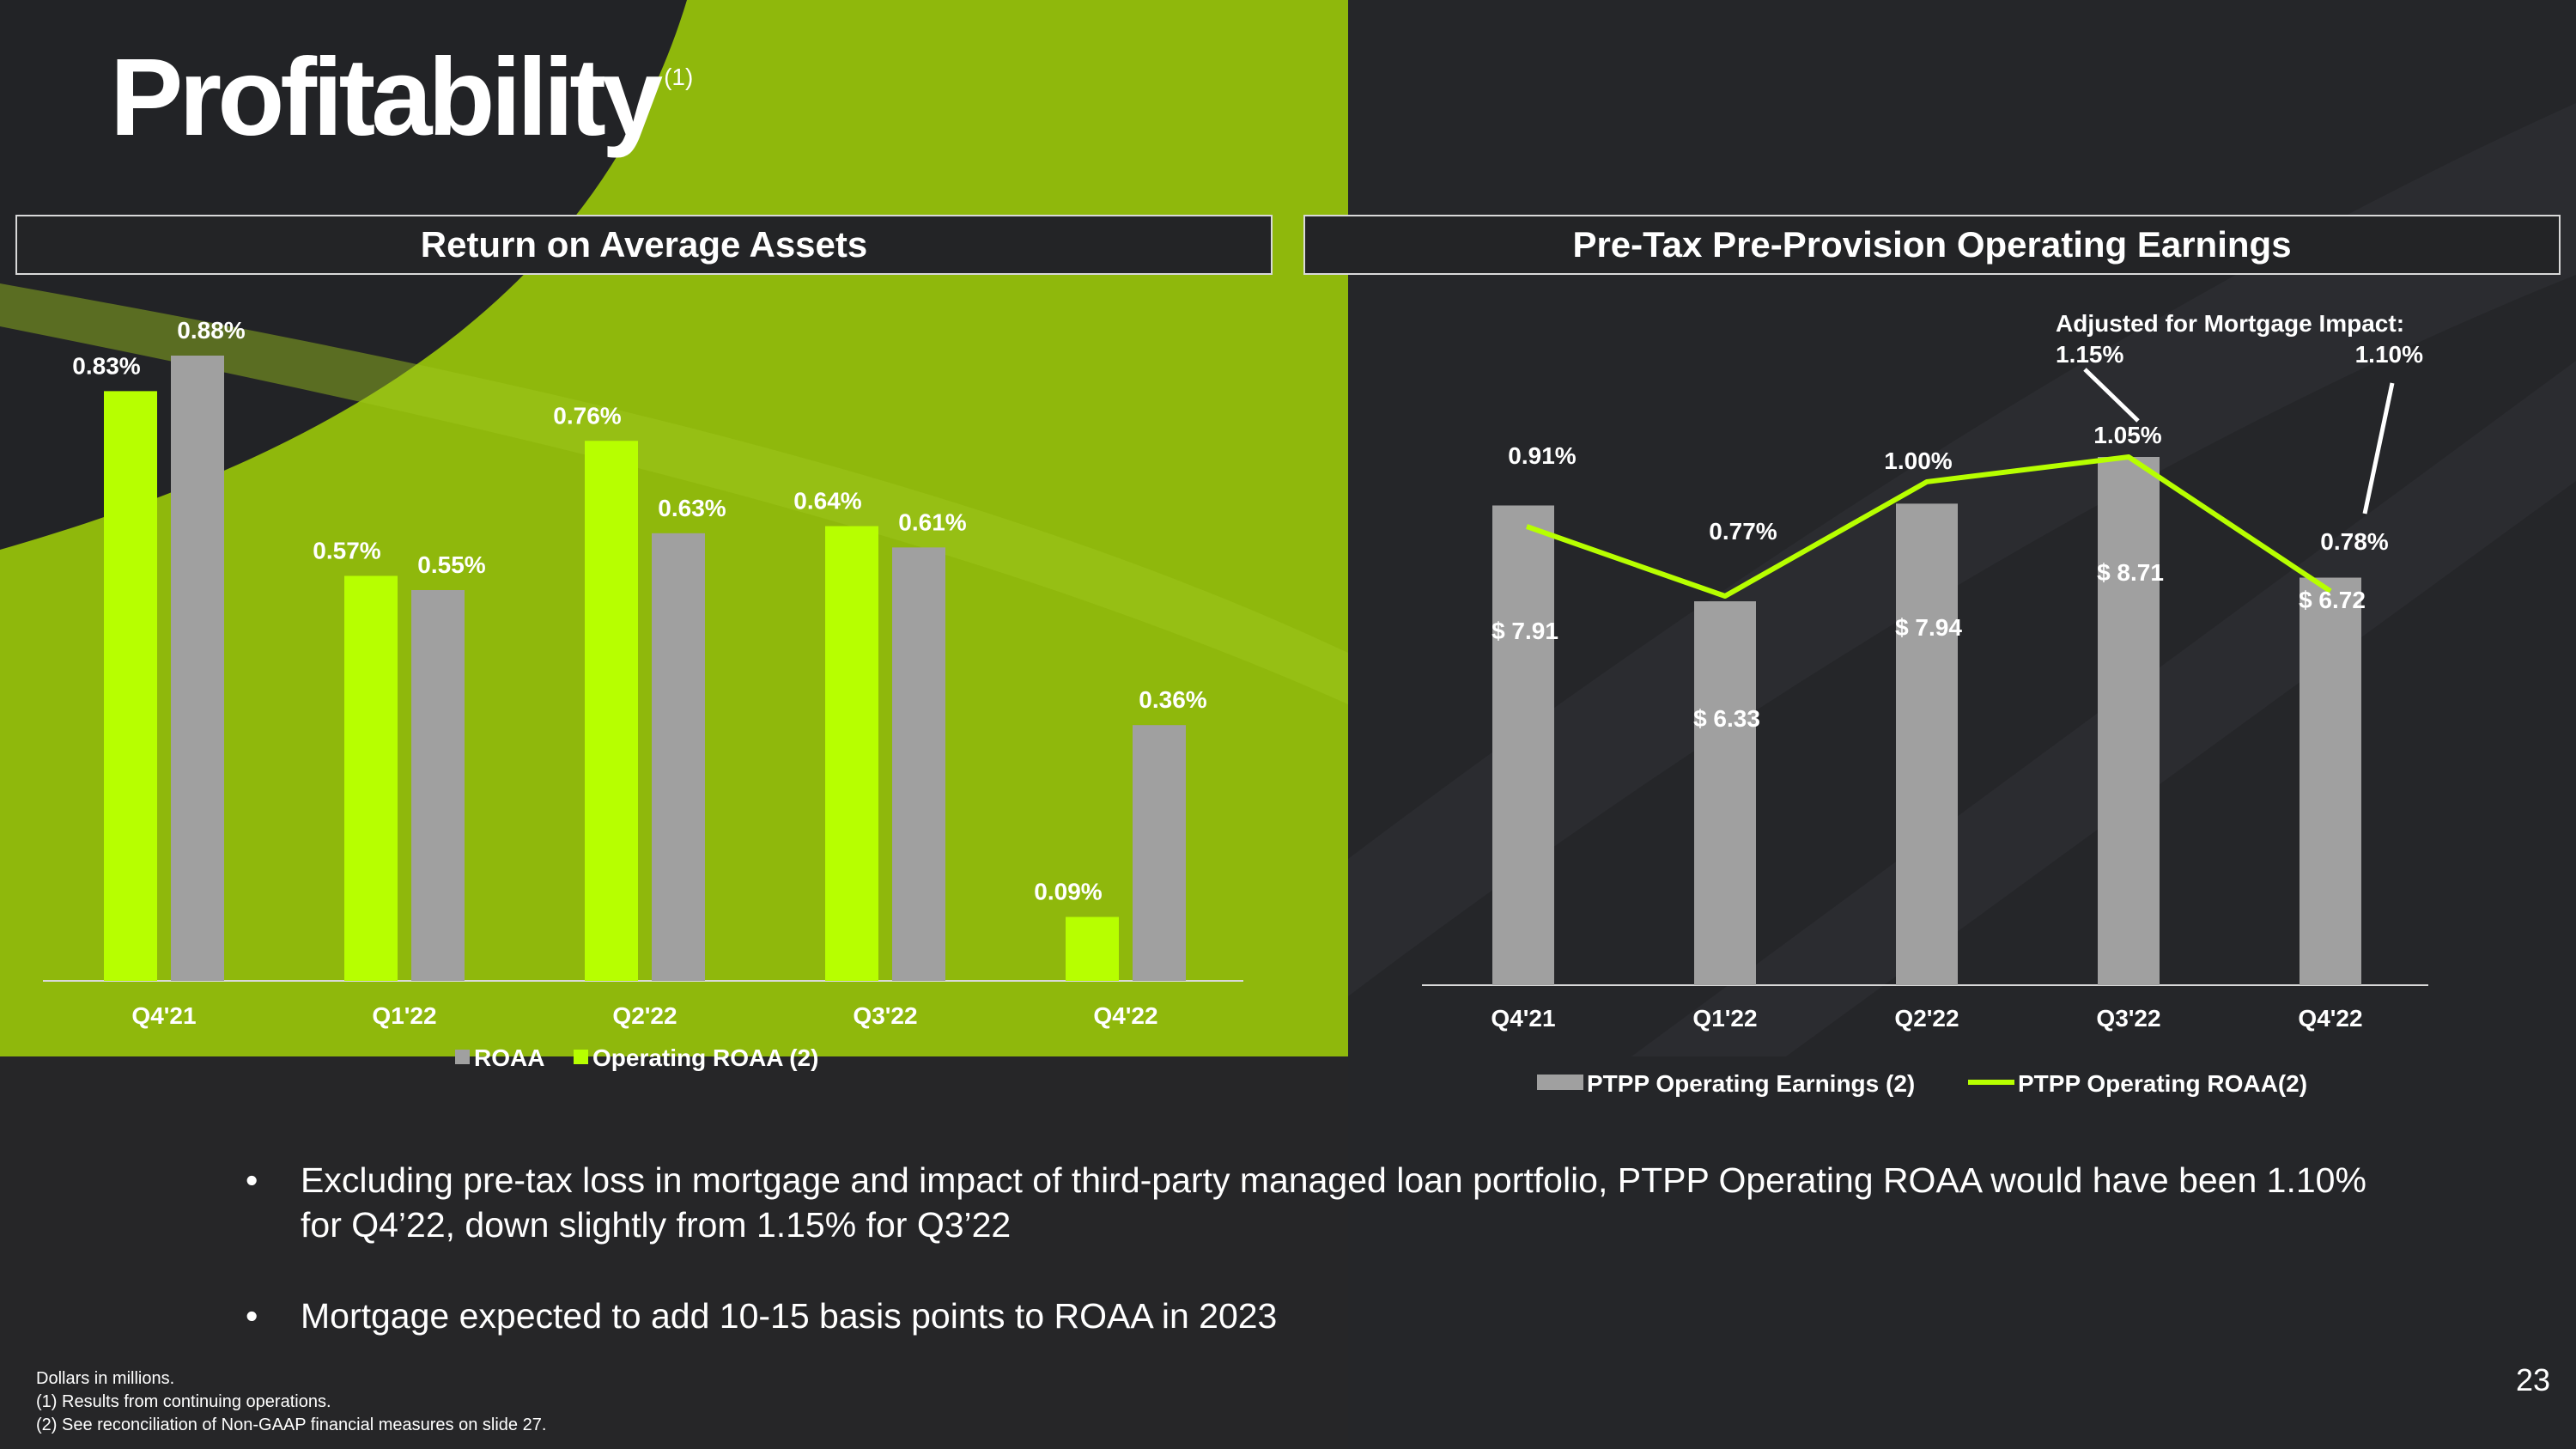 This screenshot has width=2576, height=1449. Describe the element at coordinates (1726, 718) in the screenshot. I see `ptpp-earnings-value-label: $ 6.33` at that location.